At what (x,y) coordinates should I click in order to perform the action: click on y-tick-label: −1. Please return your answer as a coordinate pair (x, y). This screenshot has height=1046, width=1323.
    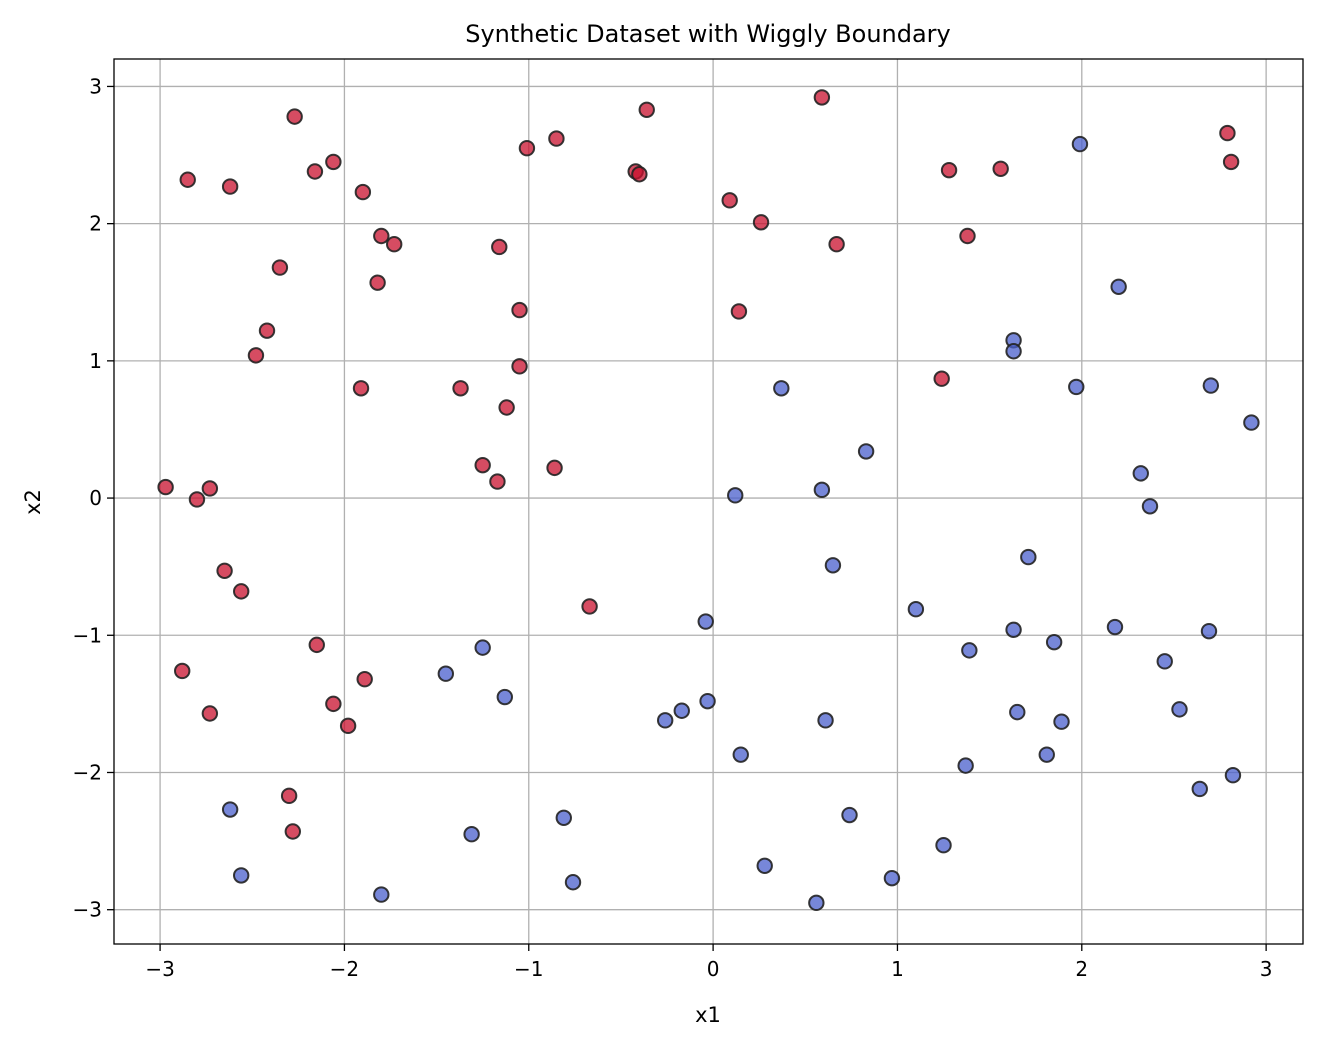
    Looking at the image, I should click on (87, 635).